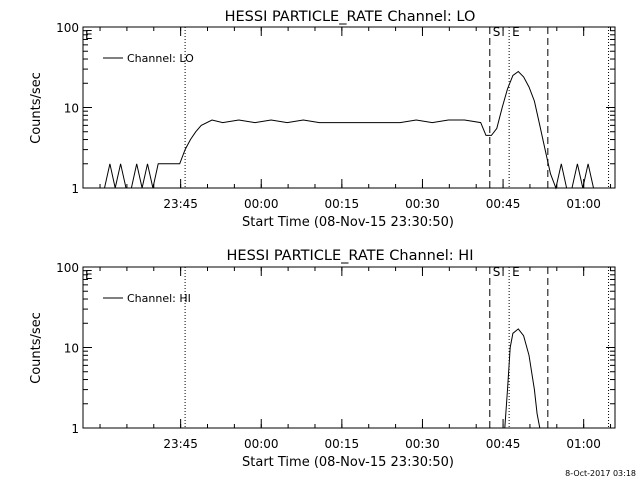 This screenshot has width=640, height=480. What do you see at coordinates (600, 473) in the screenshot?
I see `footer-timestamp: 8-Oct-2017 03:18` at bounding box center [600, 473].